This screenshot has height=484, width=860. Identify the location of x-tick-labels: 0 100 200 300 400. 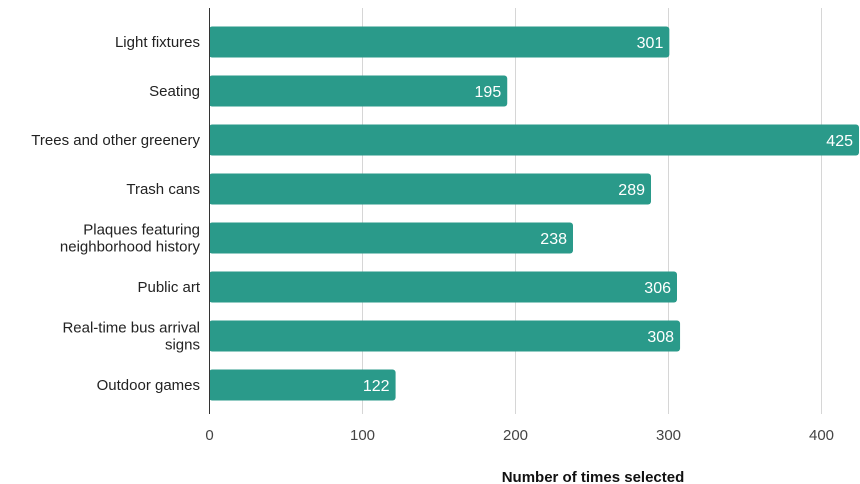
(519, 435).